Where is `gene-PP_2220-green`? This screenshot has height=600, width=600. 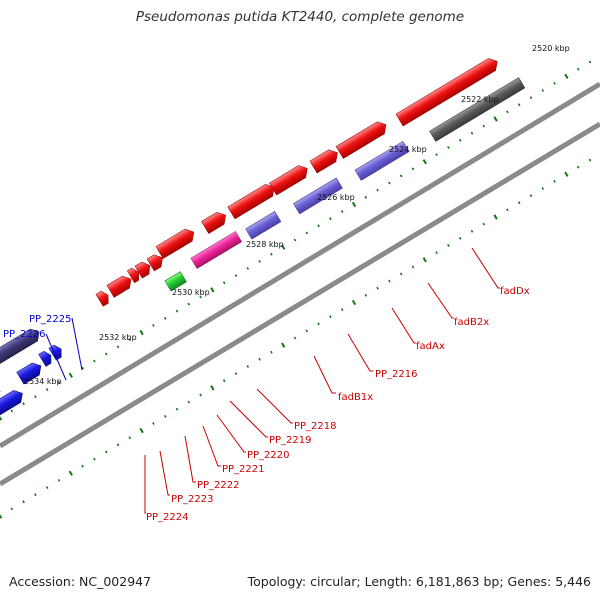 gene-PP_2220-green is located at coordinates (175, 281).